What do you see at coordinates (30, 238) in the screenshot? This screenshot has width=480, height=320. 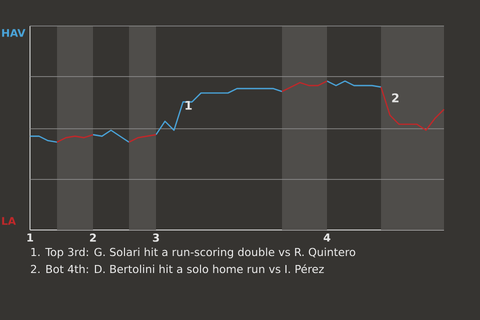 I see `x-tick-label: 1` at bounding box center [30, 238].